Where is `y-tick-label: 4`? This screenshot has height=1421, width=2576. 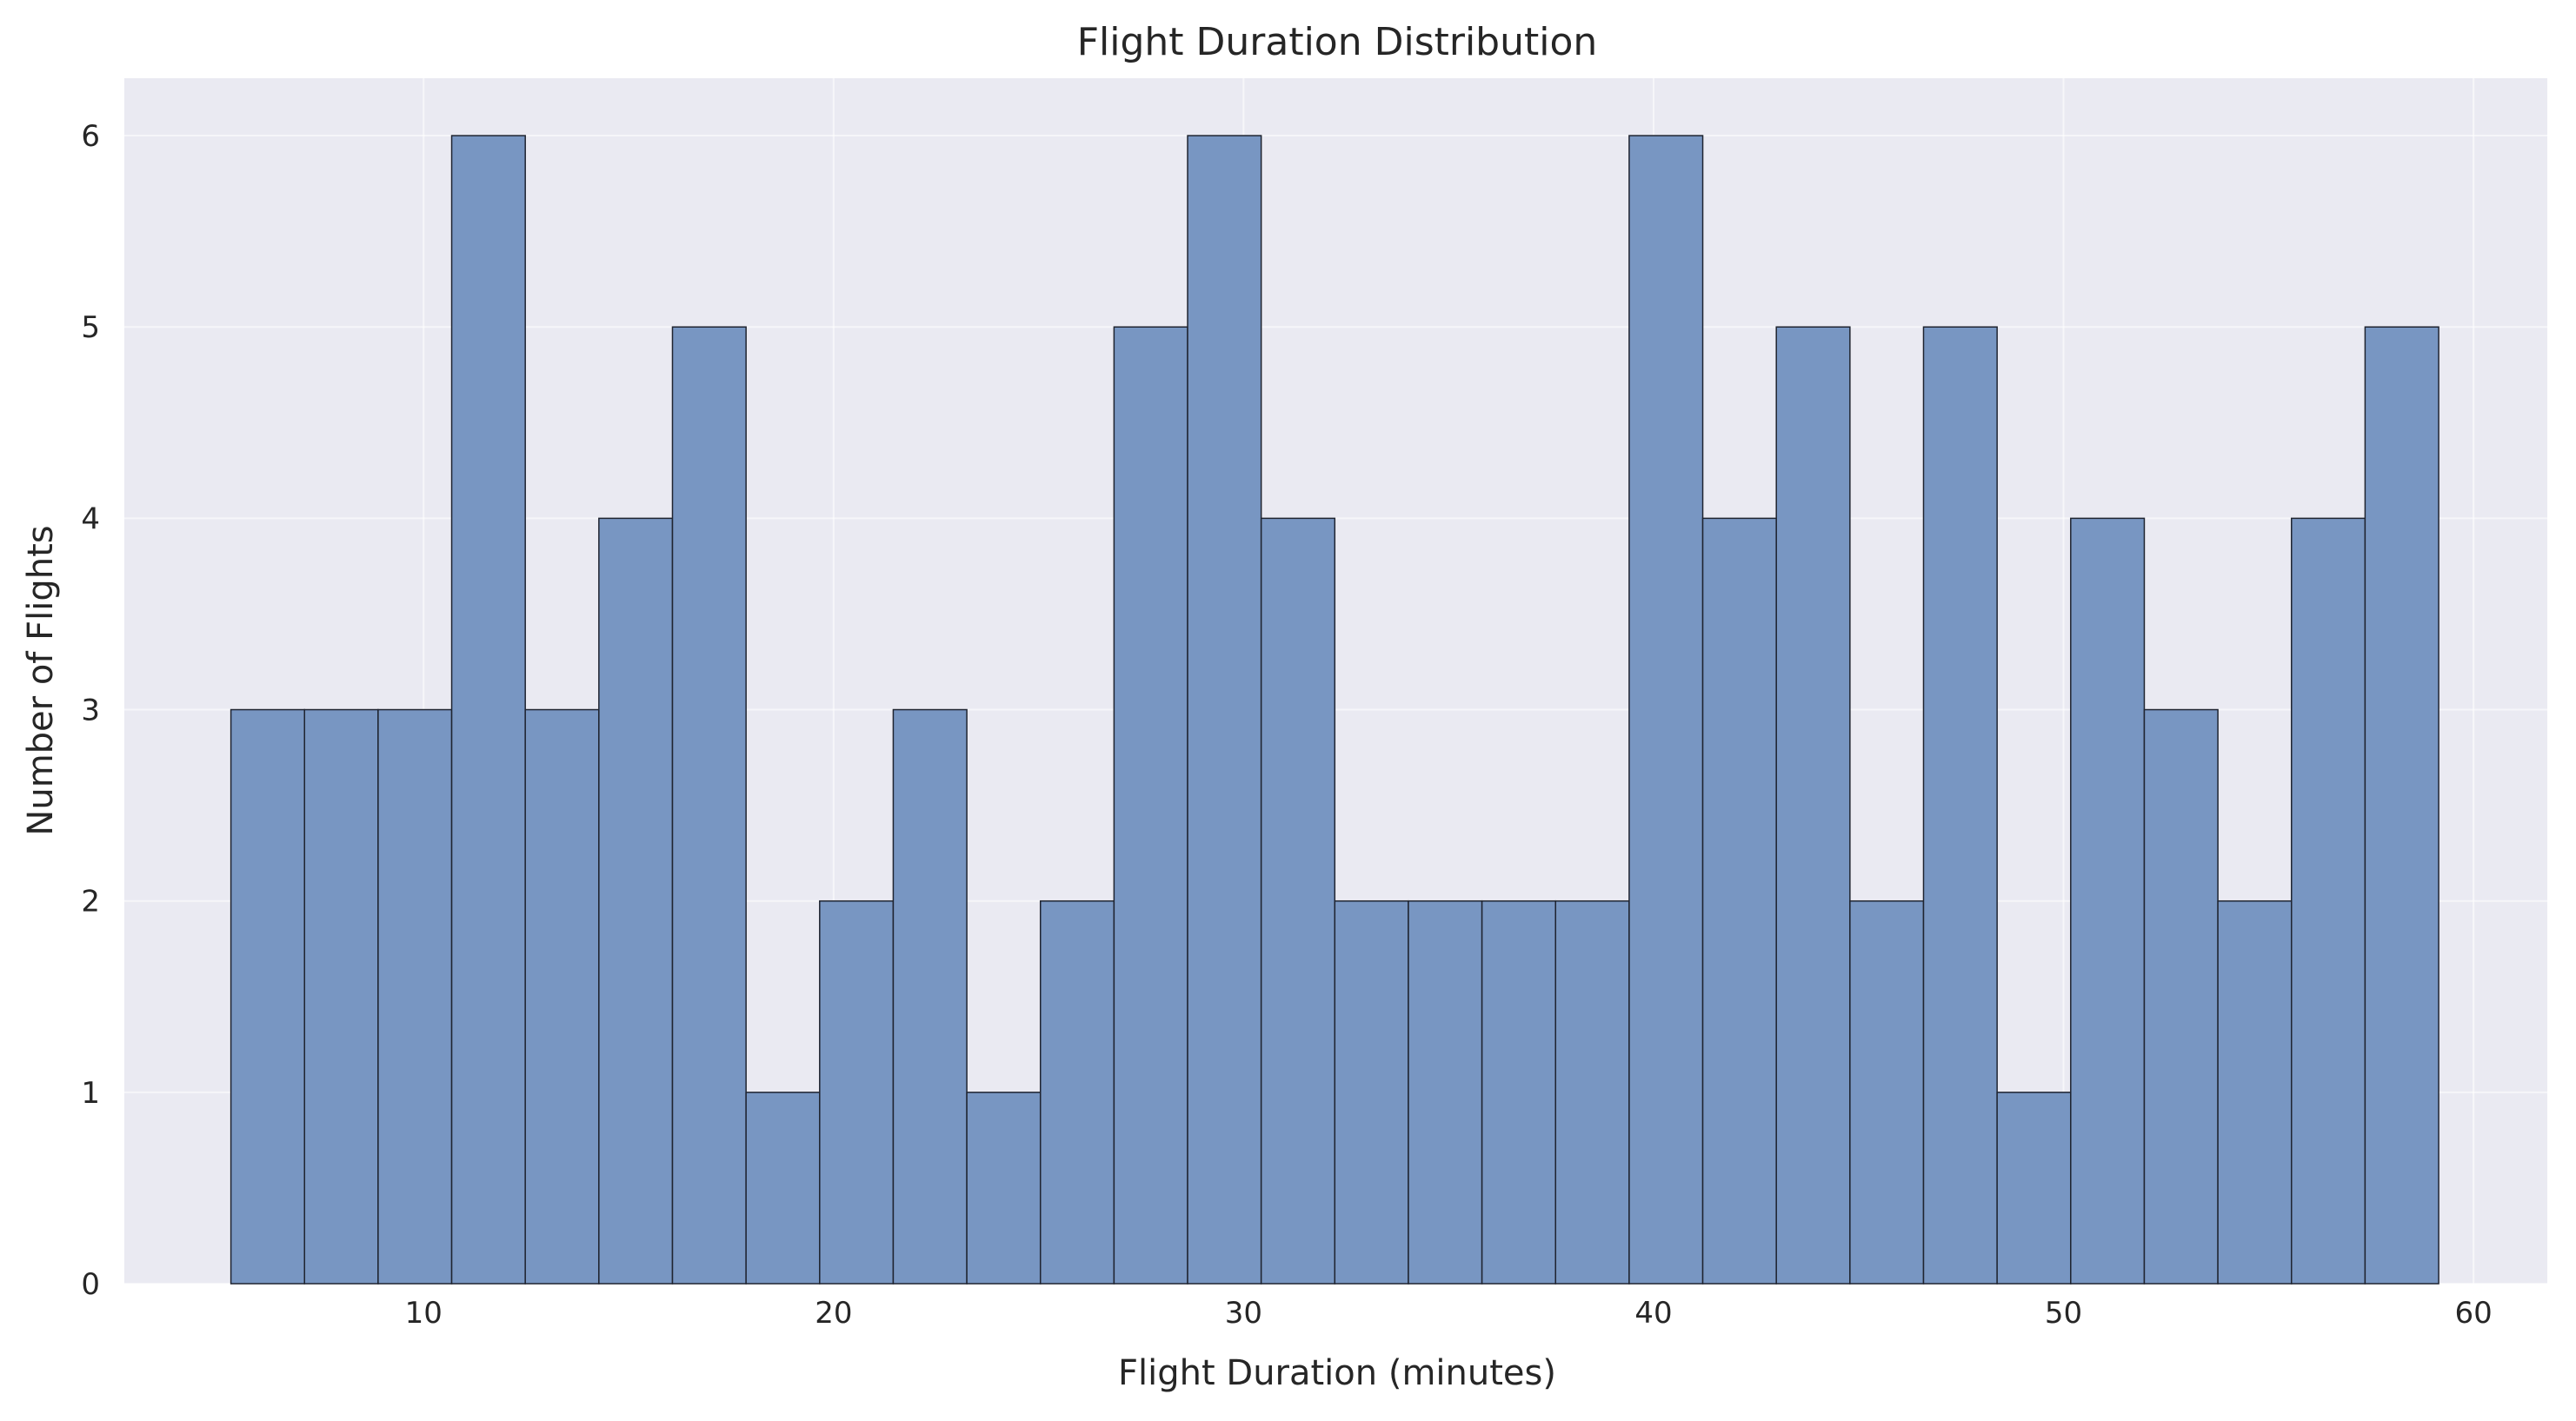
y-tick-label: 4 is located at coordinates (90, 518).